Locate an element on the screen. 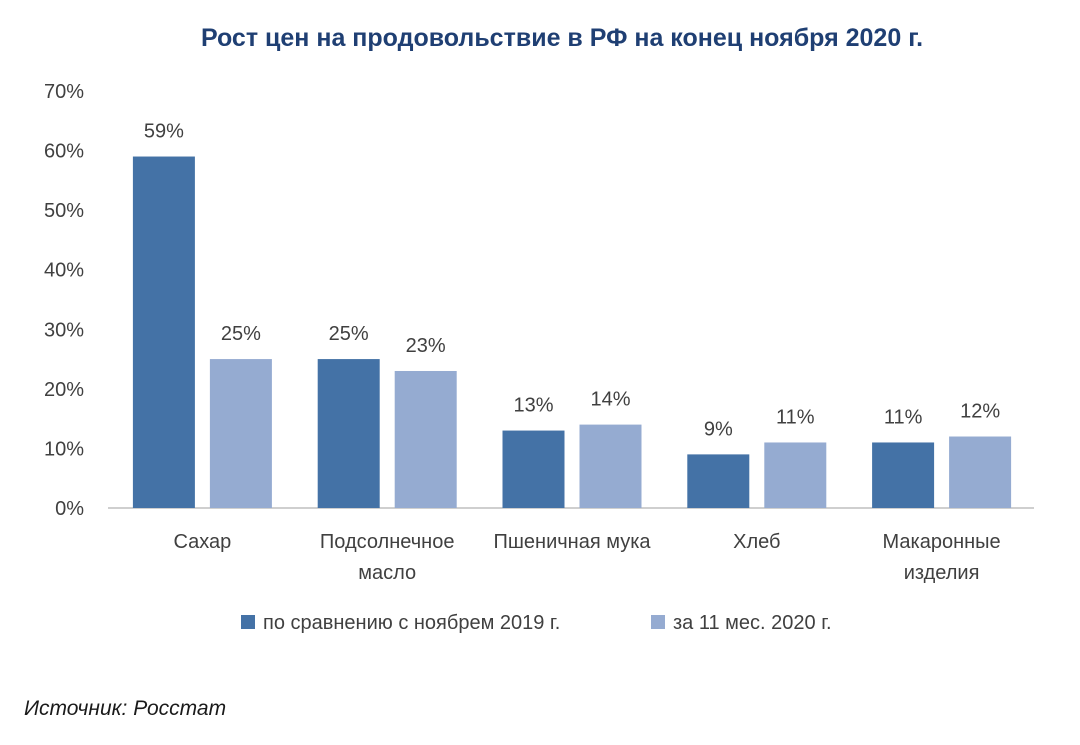  category-label-line: Хлеб is located at coordinates (756, 542).